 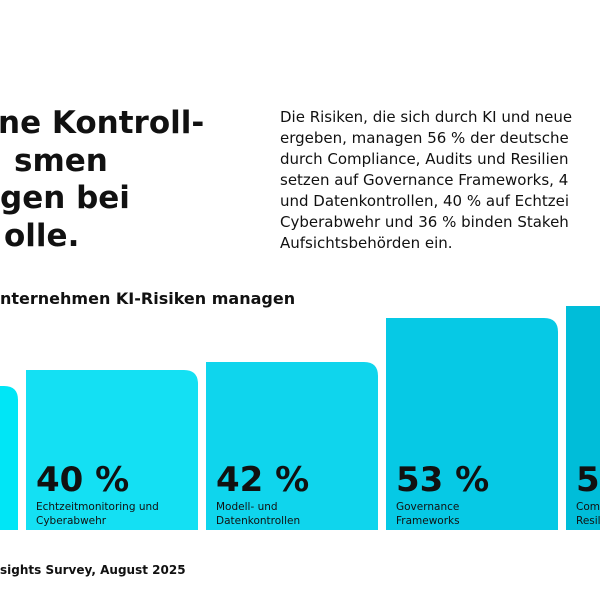 What do you see at coordinates (366, 243) in the screenshot?
I see `paragraph-line: Aufsichtsbehörden ein.` at bounding box center [366, 243].